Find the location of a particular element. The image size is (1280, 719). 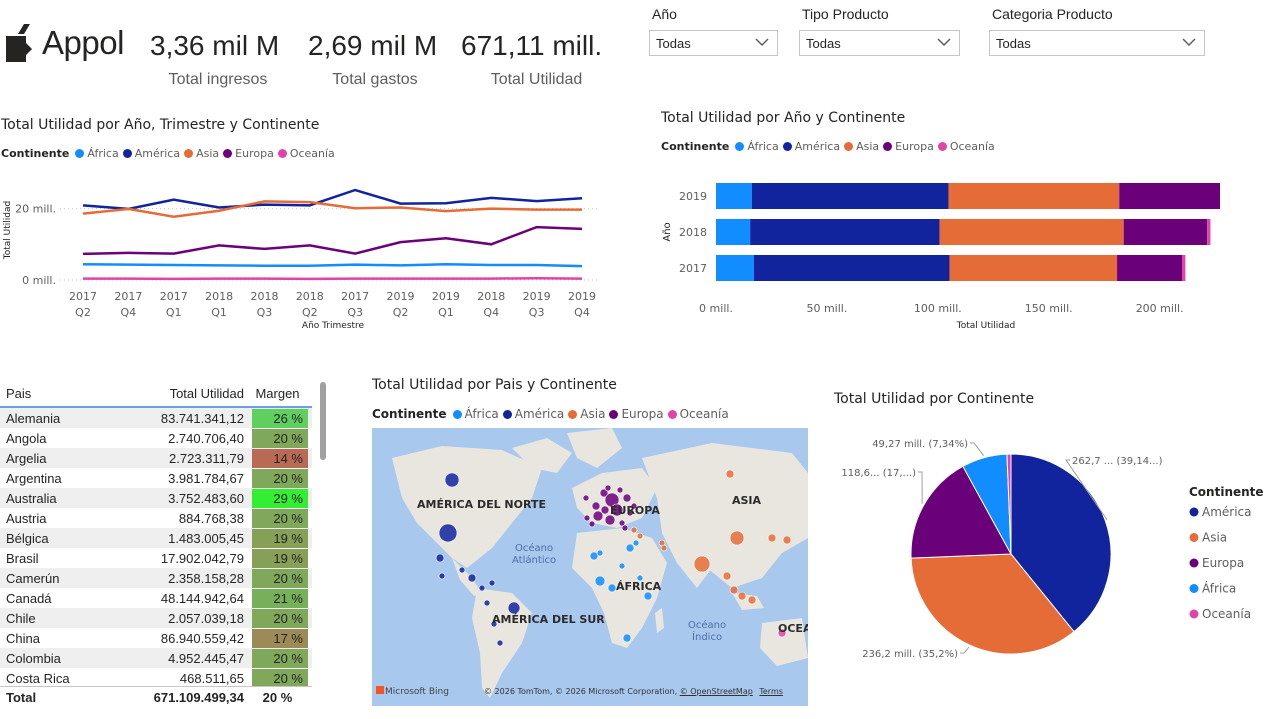

table-scrollbar is located at coordinates (323, 421).